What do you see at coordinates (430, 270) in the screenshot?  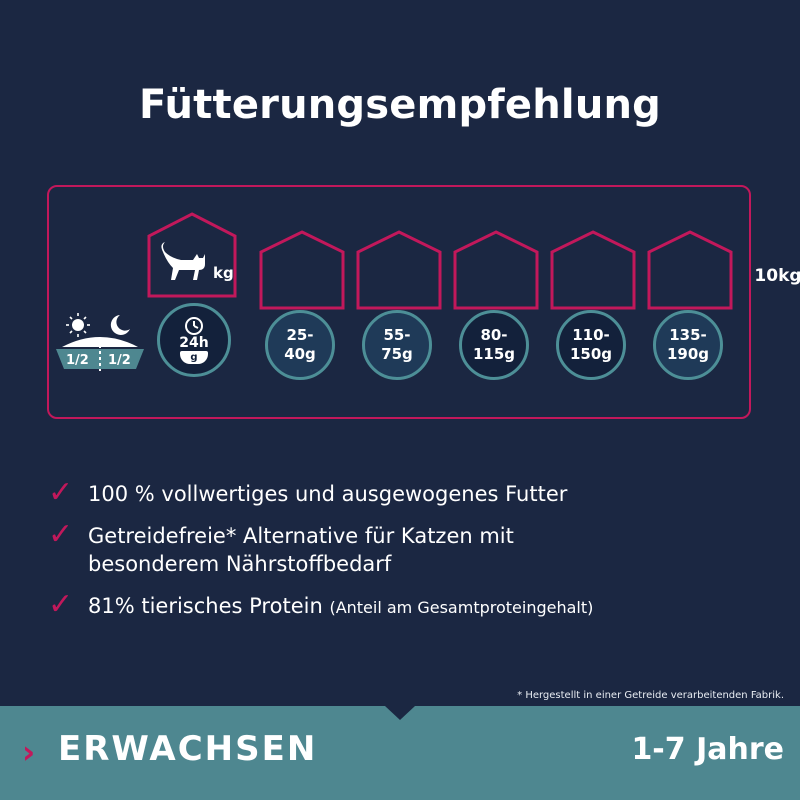 I see `weight-hex: 4kg` at bounding box center [430, 270].